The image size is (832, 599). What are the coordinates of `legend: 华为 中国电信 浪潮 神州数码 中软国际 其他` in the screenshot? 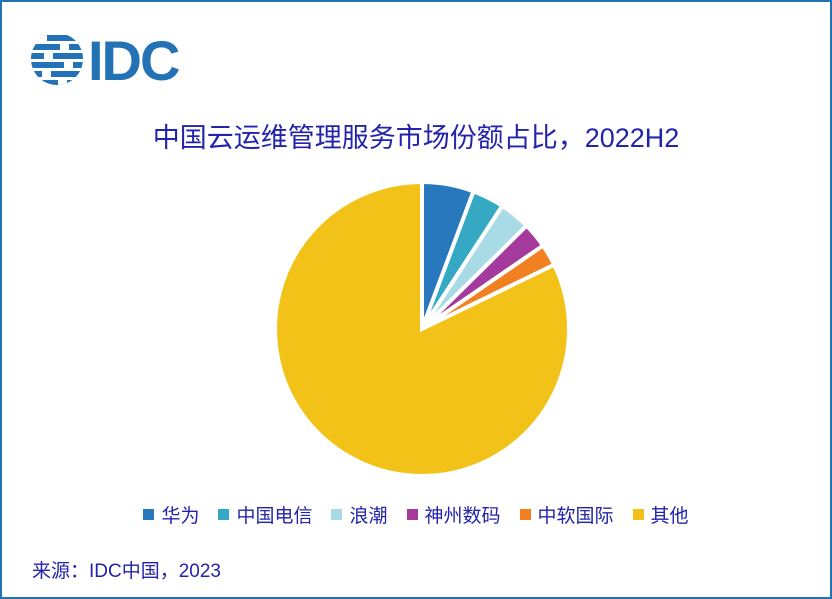 It's located at (416, 514).